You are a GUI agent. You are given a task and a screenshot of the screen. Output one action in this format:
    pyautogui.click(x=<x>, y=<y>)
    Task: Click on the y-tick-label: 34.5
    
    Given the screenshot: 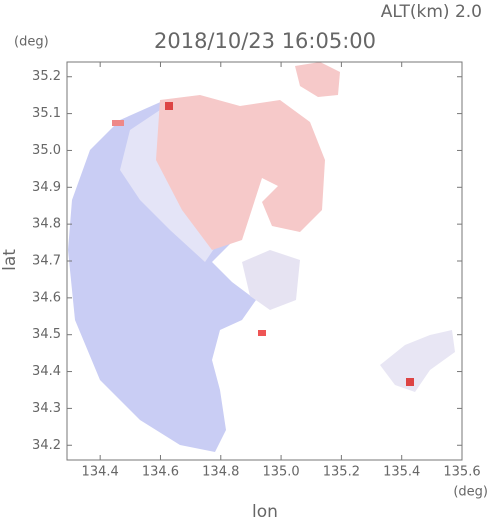 What is the action you would take?
    pyautogui.click(x=46, y=334)
    